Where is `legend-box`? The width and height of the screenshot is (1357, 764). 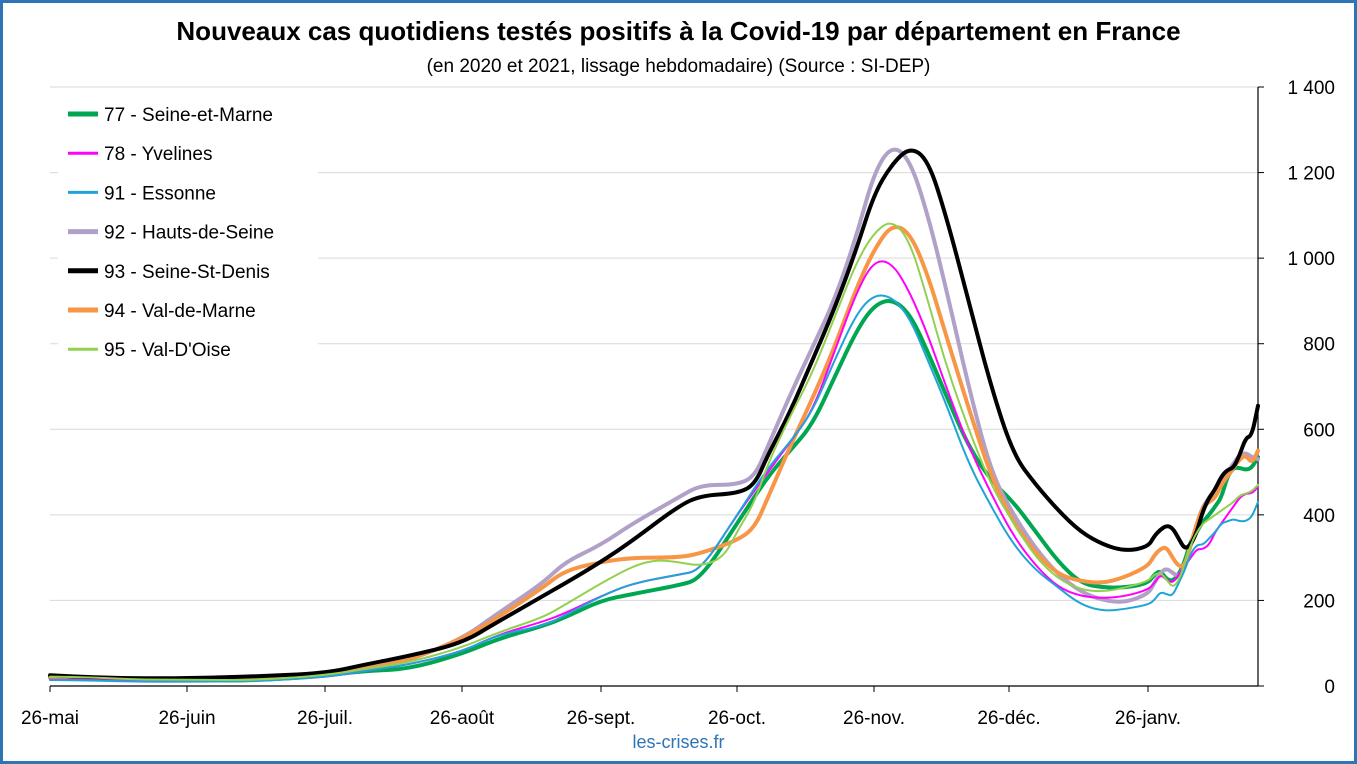
legend-box is located at coordinates (188, 232).